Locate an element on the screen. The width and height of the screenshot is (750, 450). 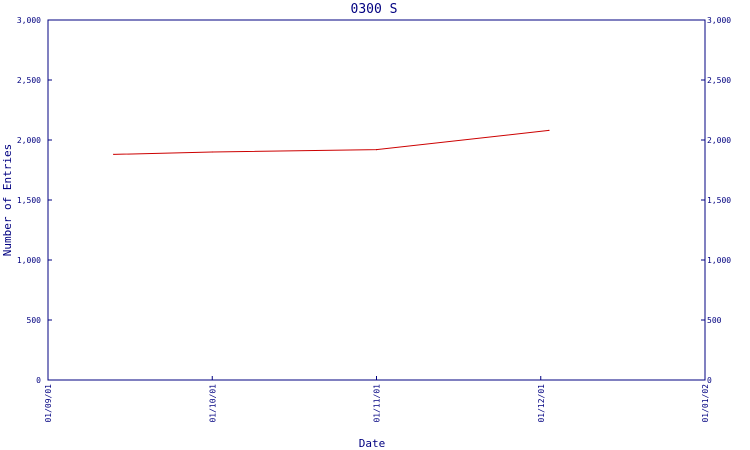
y-tick-label-left: 2,000 is located at coordinates (29, 140).